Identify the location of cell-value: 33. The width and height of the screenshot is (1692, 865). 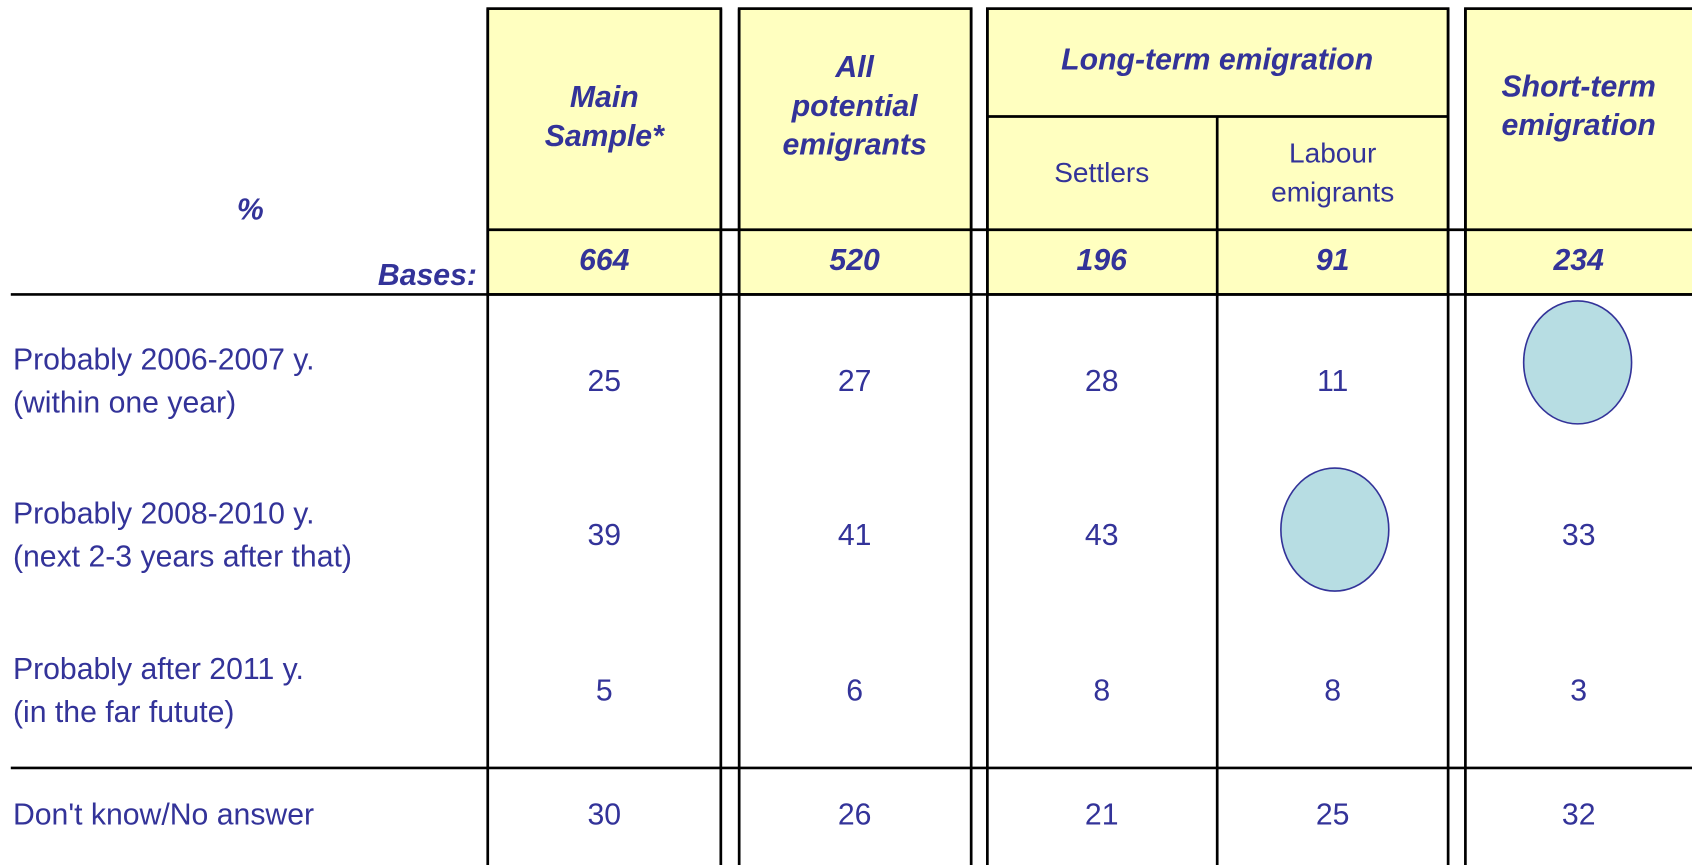
(1579, 535).